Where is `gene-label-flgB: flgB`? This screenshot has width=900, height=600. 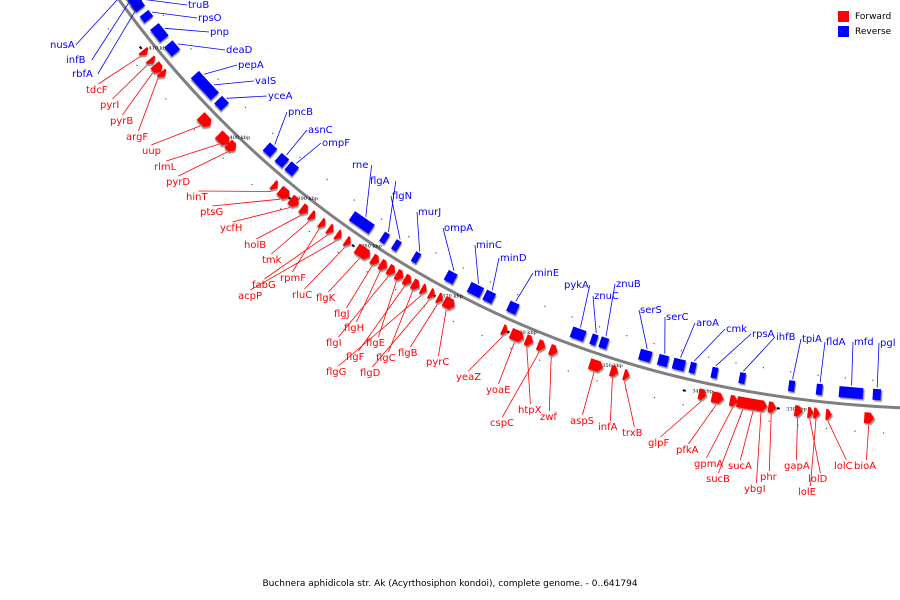
gene-label-flgB: flgB is located at coordinates (408, 353).